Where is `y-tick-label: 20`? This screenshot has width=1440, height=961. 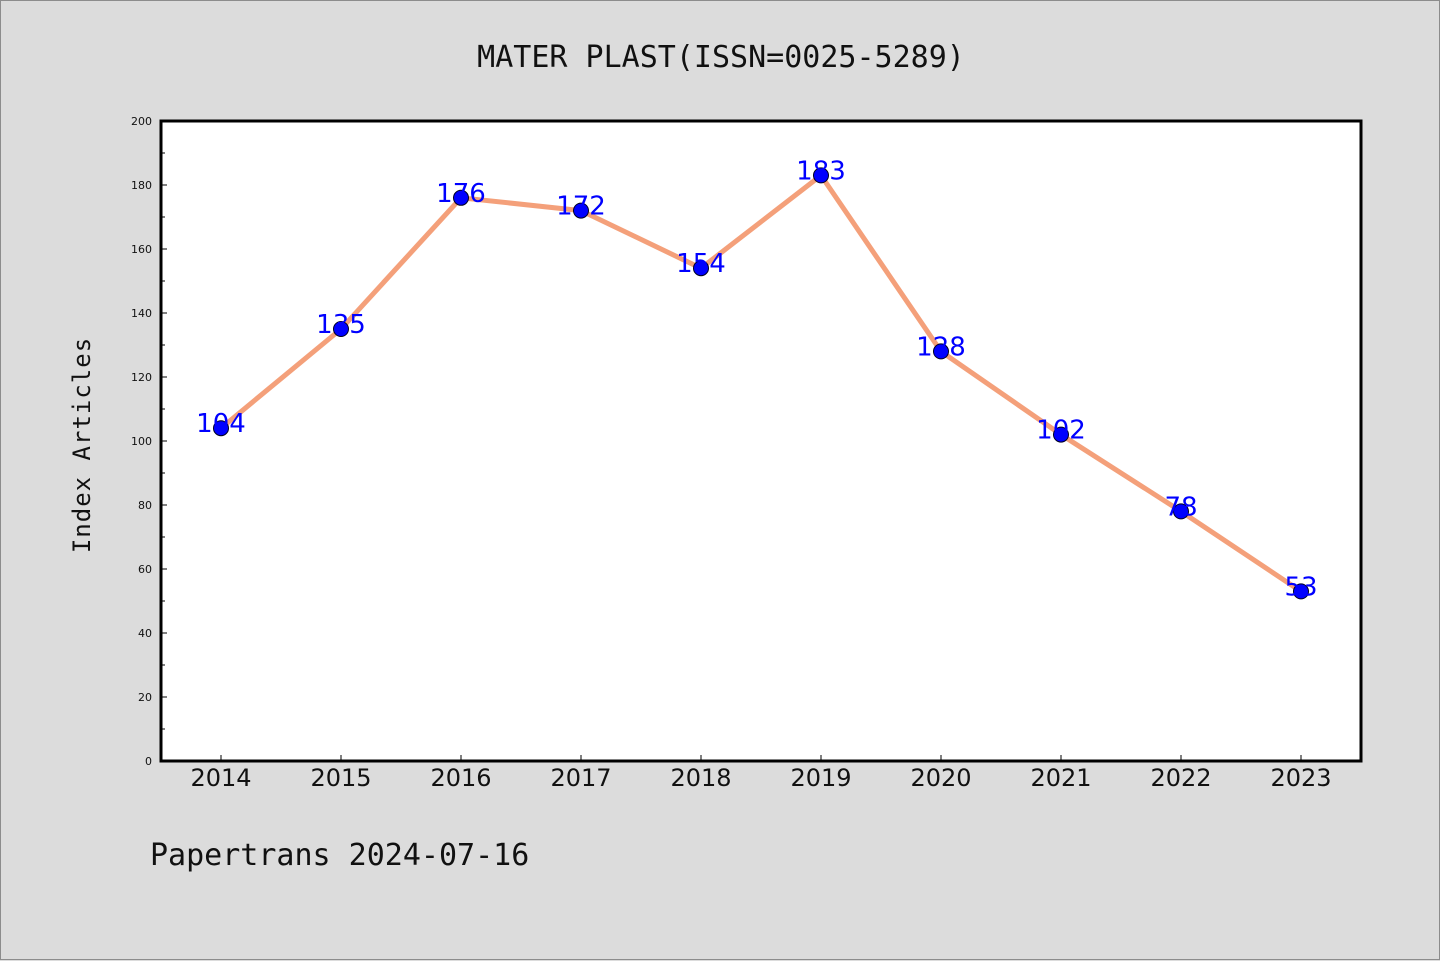 y-tick-label: 20 is located at coordinates (145, 697).